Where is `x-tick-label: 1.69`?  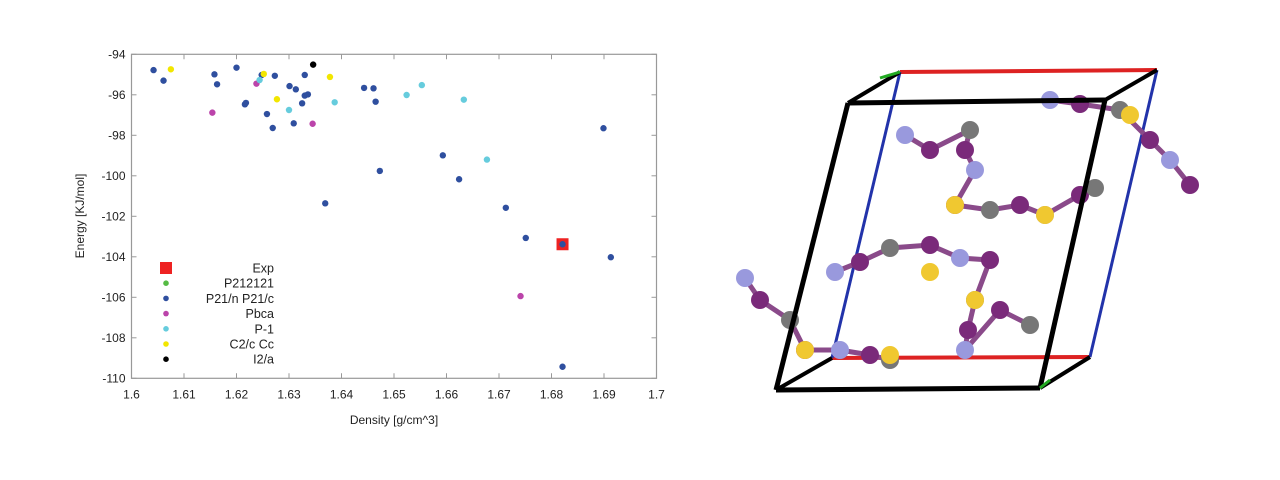 x-tick-label: 1.69 is located at coordinates (604, 394).